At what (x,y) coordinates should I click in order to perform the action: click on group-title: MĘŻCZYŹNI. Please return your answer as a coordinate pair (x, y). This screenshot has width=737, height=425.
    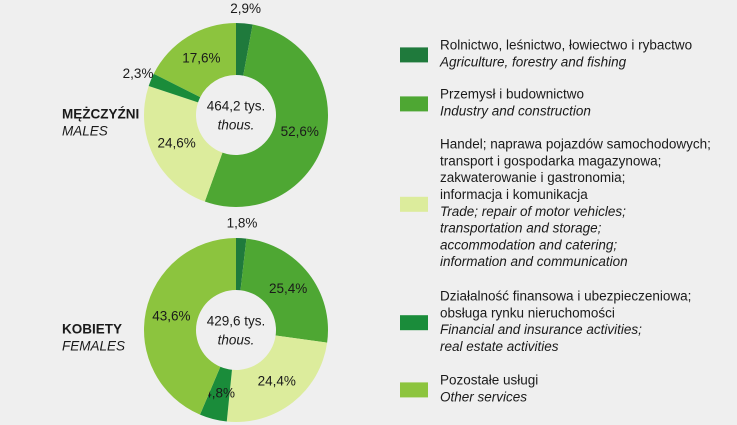
    Looking at the image, I should click on (100, 114).